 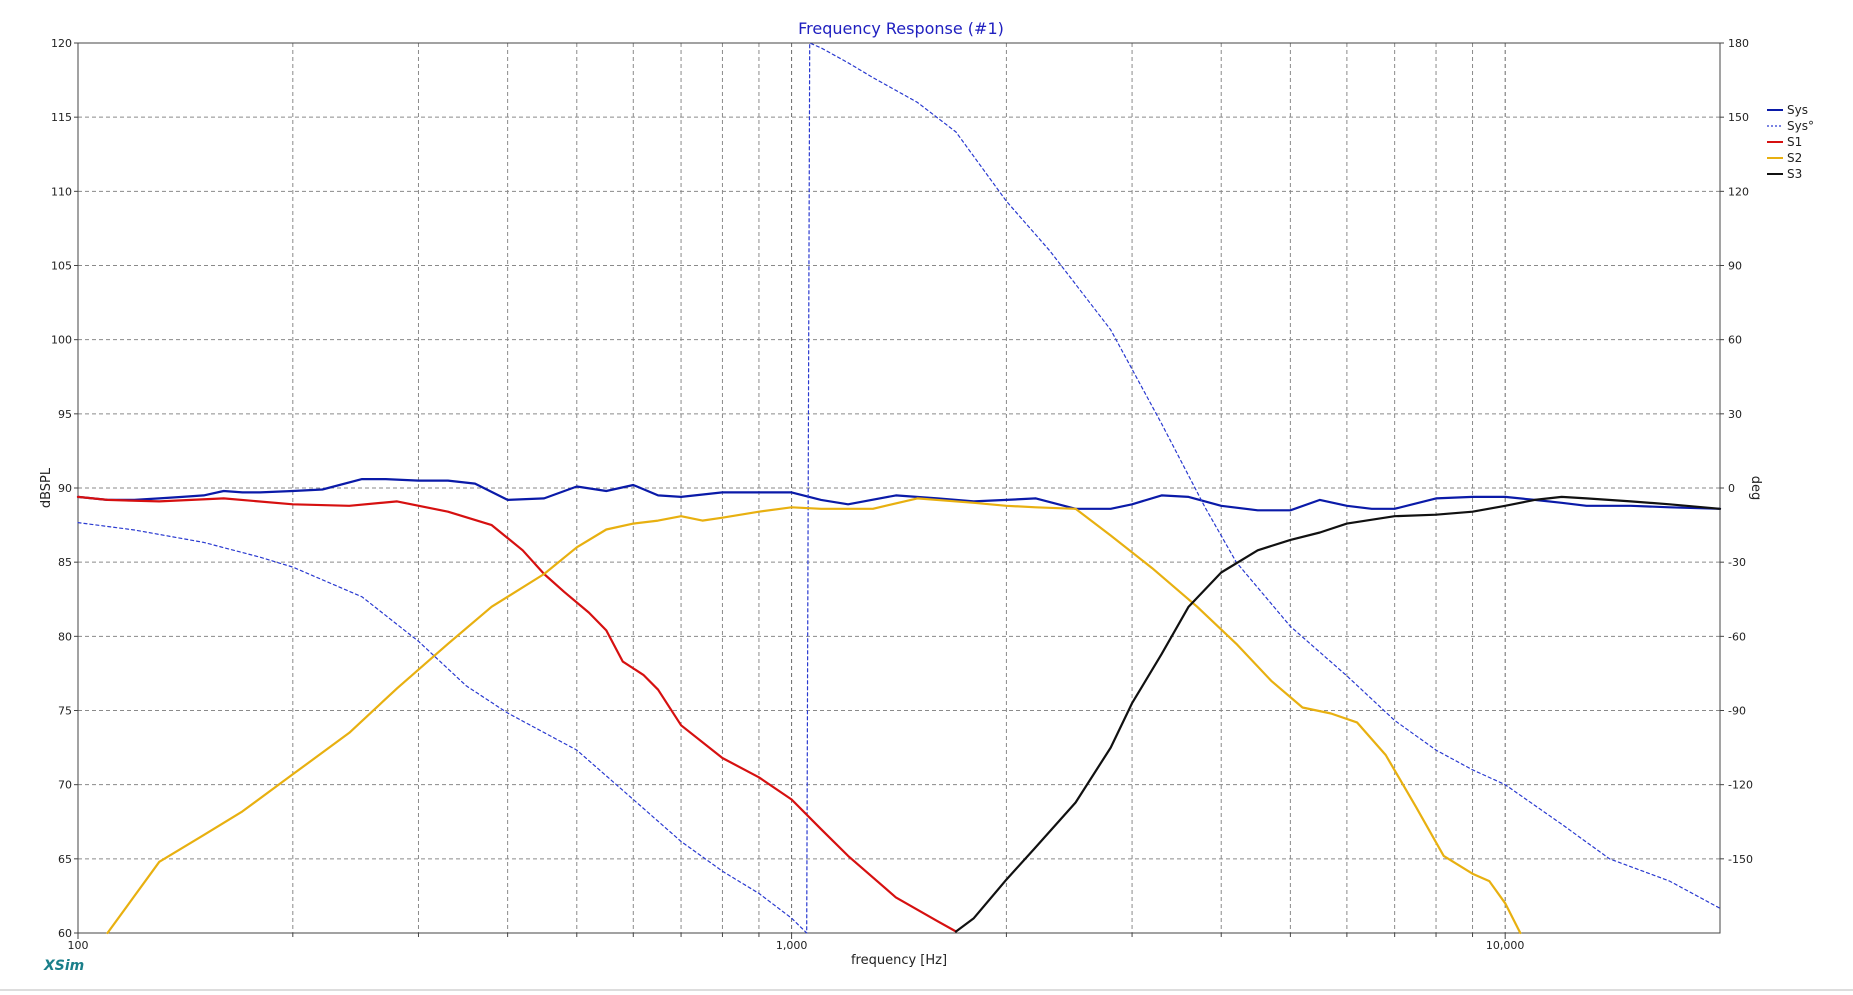 What do you see at coordinates (1738, 43) in the screenshot?
I see `y2-tick-label: 180` at bounding box center [1738, 43].